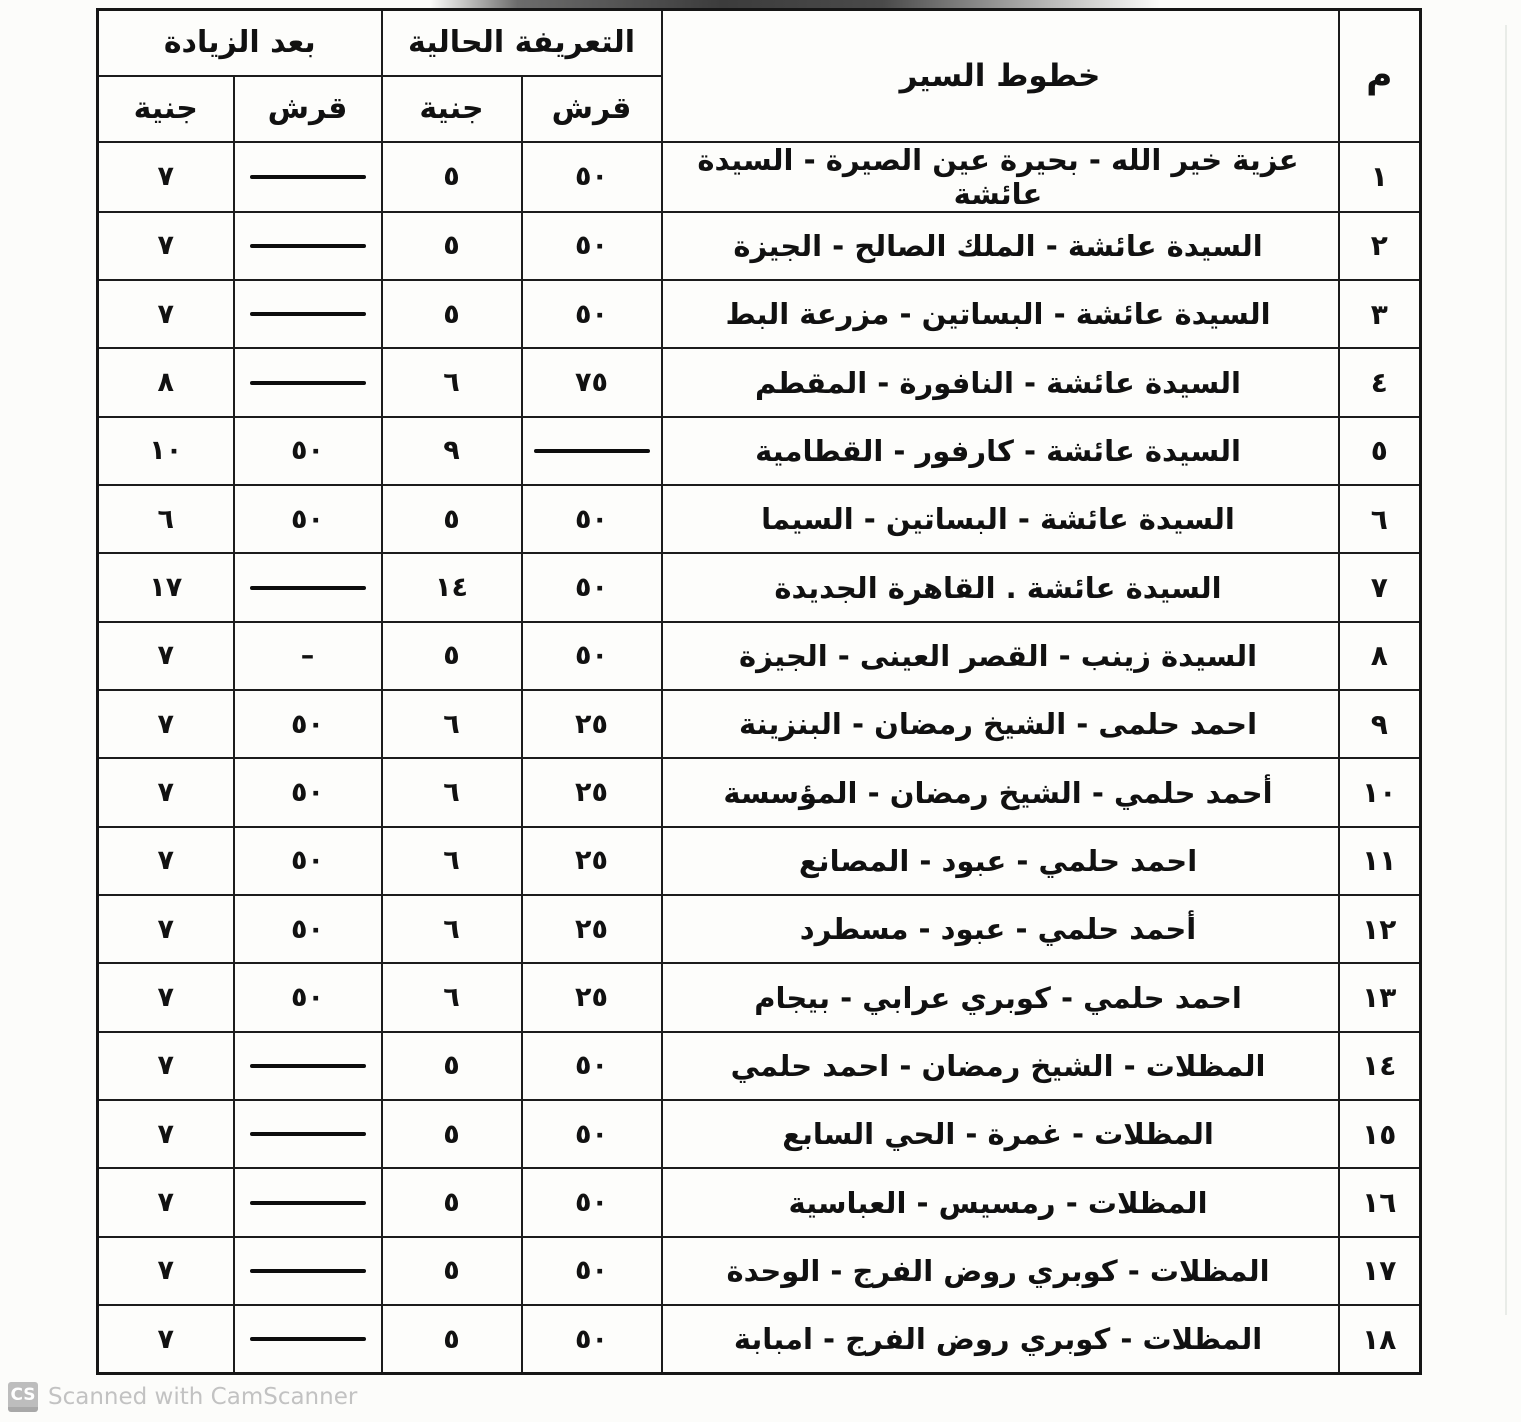 This screenshot has height=1422, width=1521. Describe the element at coordinates (1000, 929) in the screenshot. I see `cell-route: أحمد حلمي - عبود - مسطرد` at that location.